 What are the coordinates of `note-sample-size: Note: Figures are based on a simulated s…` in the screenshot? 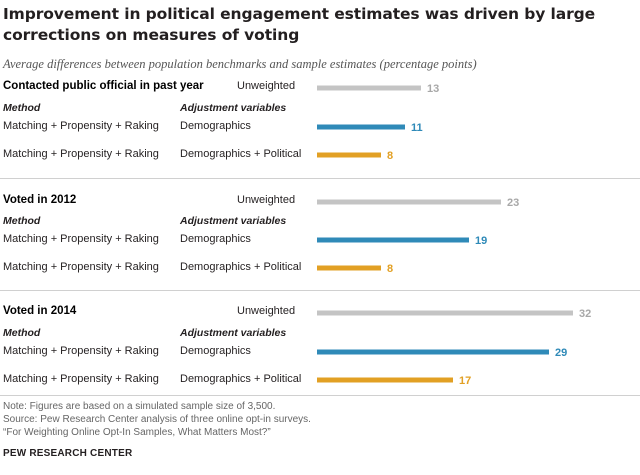 It's located at (139, 406).